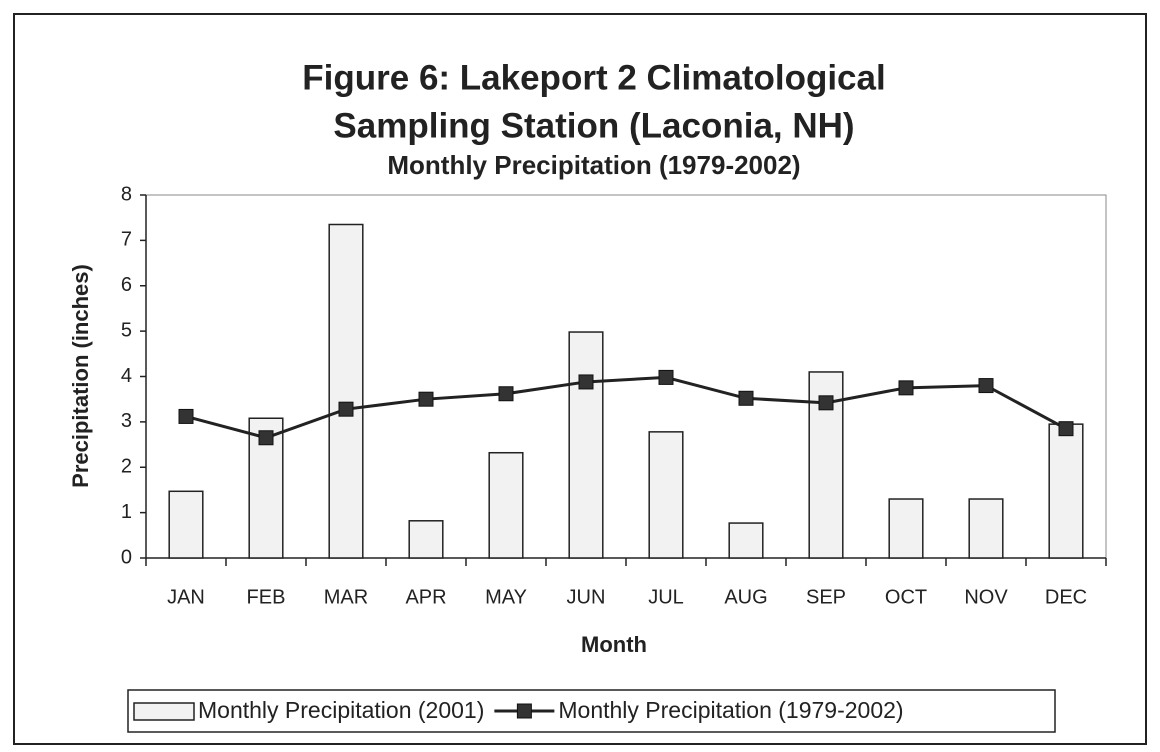 Image resolution: width=1160 pixels, height=752 pixels. What do you see at coordinates (80, 376) in the screenshot?
I see `y-axis-label: Precipitation (inches)` at bounding box center [80, 376].